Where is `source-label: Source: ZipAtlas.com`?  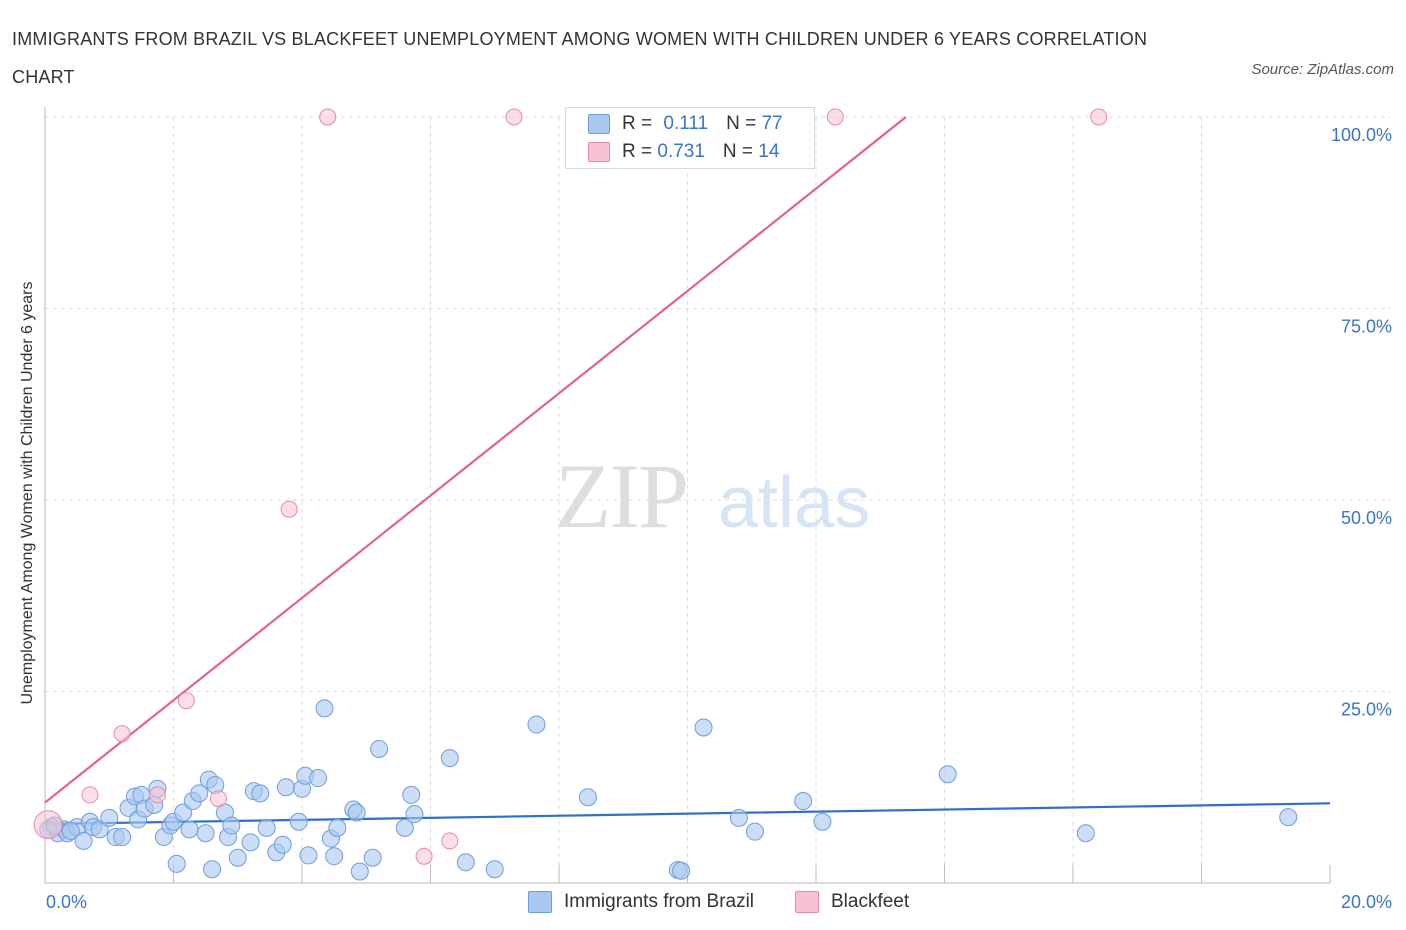
source-label: Source: ZipAtlas.com is located at coordinates (1322, 69).